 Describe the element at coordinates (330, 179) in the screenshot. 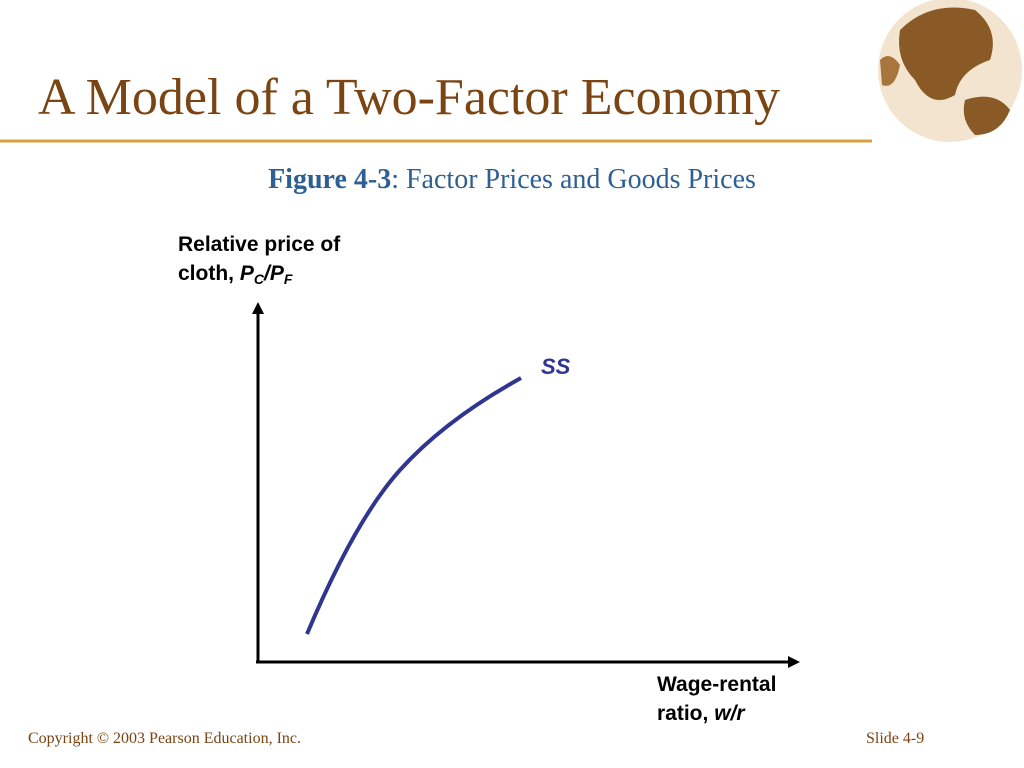

I see `figure-number: Figure 4-3` at that location.